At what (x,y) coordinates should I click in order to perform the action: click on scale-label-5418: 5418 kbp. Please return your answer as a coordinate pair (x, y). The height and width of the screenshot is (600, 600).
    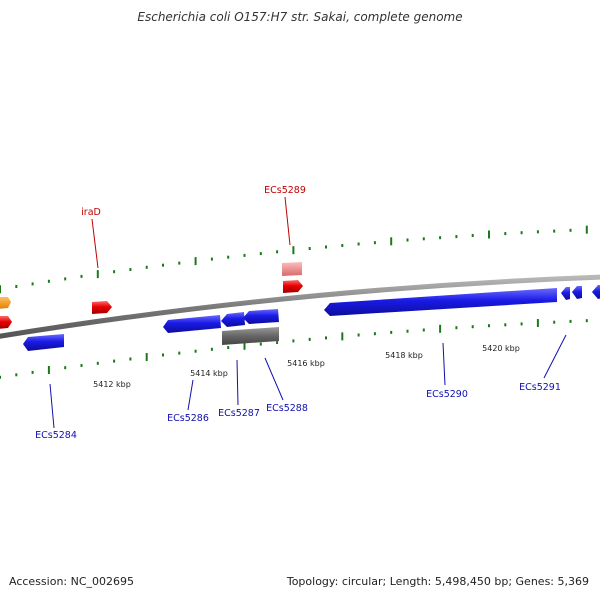
    Looking at the image, I should click on (404, 355).